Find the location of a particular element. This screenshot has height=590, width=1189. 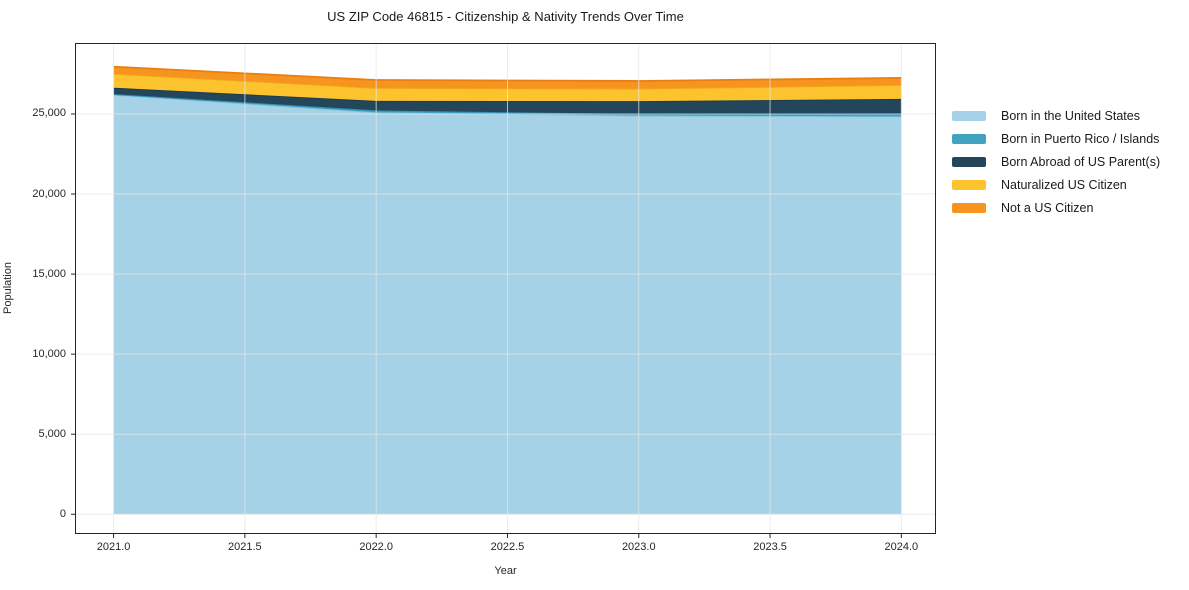

y-axis-label: Population is located at coordinates (8, 288).